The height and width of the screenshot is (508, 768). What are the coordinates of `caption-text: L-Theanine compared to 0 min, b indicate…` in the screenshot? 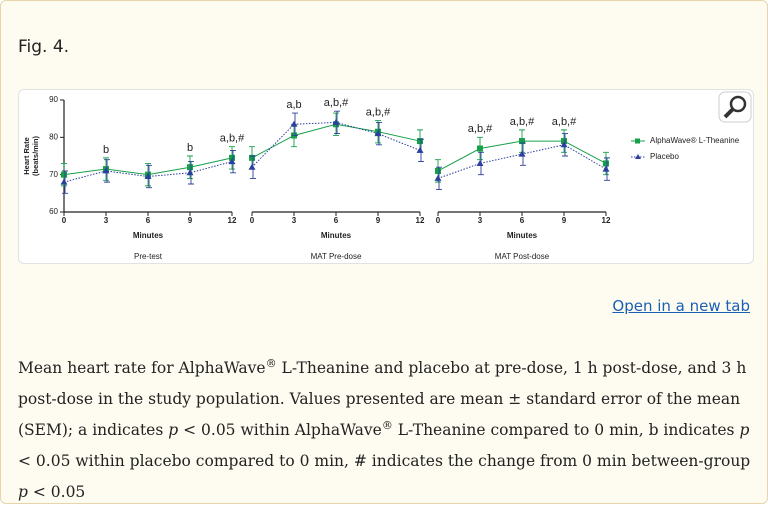 It's located at (566, 430).